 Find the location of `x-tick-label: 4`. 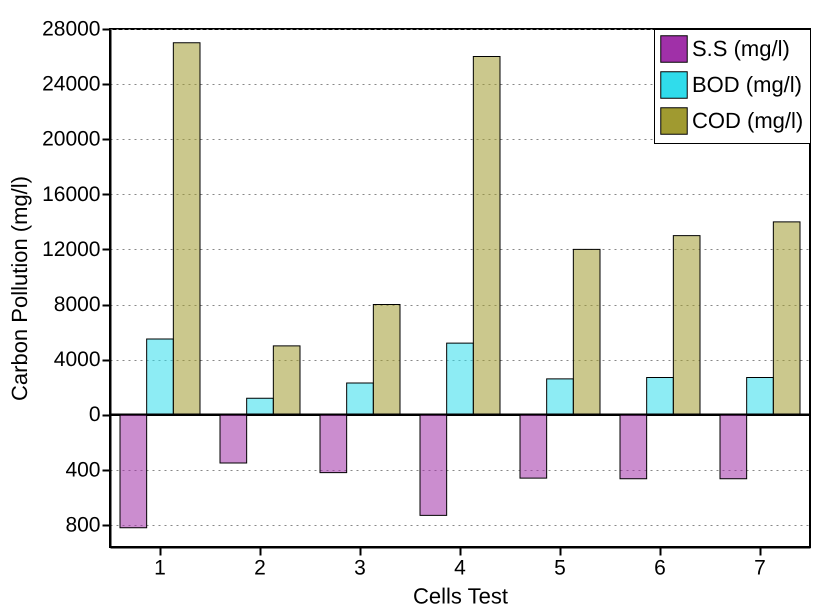

x-tick-label: 4 is located at coordinates (460, 568).